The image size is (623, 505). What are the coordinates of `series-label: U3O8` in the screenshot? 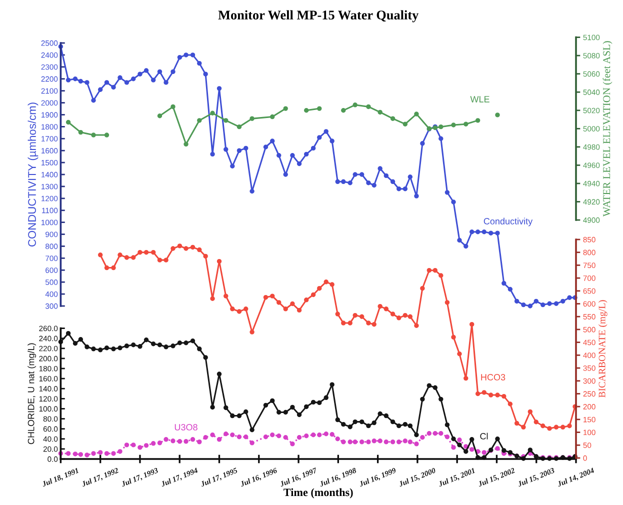 It's located at (186, 427).